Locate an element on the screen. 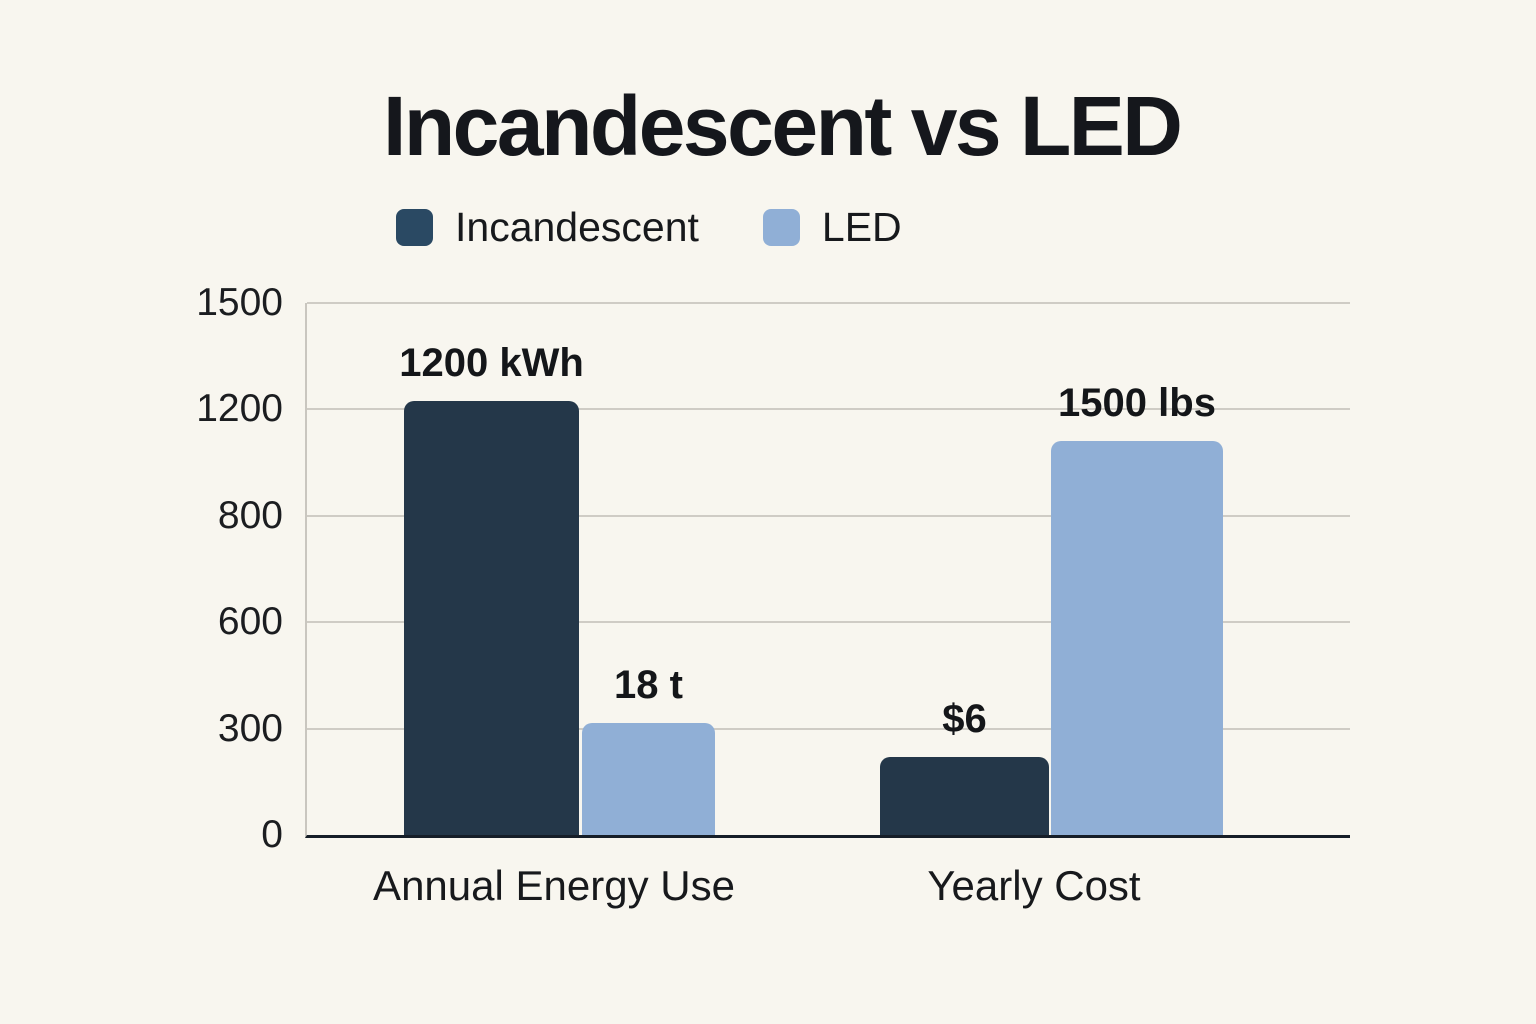 Image resolution: width=1536 pixels, height=1024 pixels. incandescent-swatch-icon is located at coordinates (414, 227).